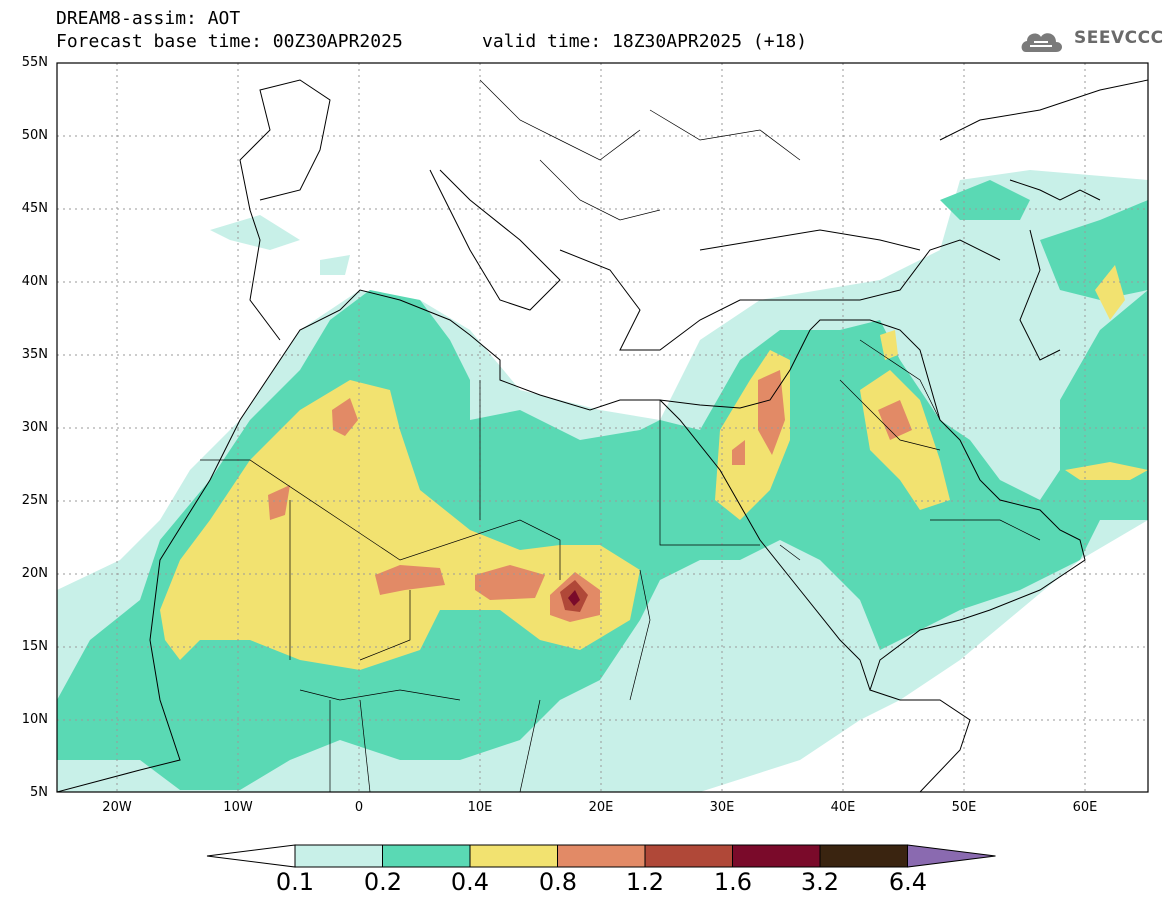  I want to click on lon-label: 40E, so click(843, 807).